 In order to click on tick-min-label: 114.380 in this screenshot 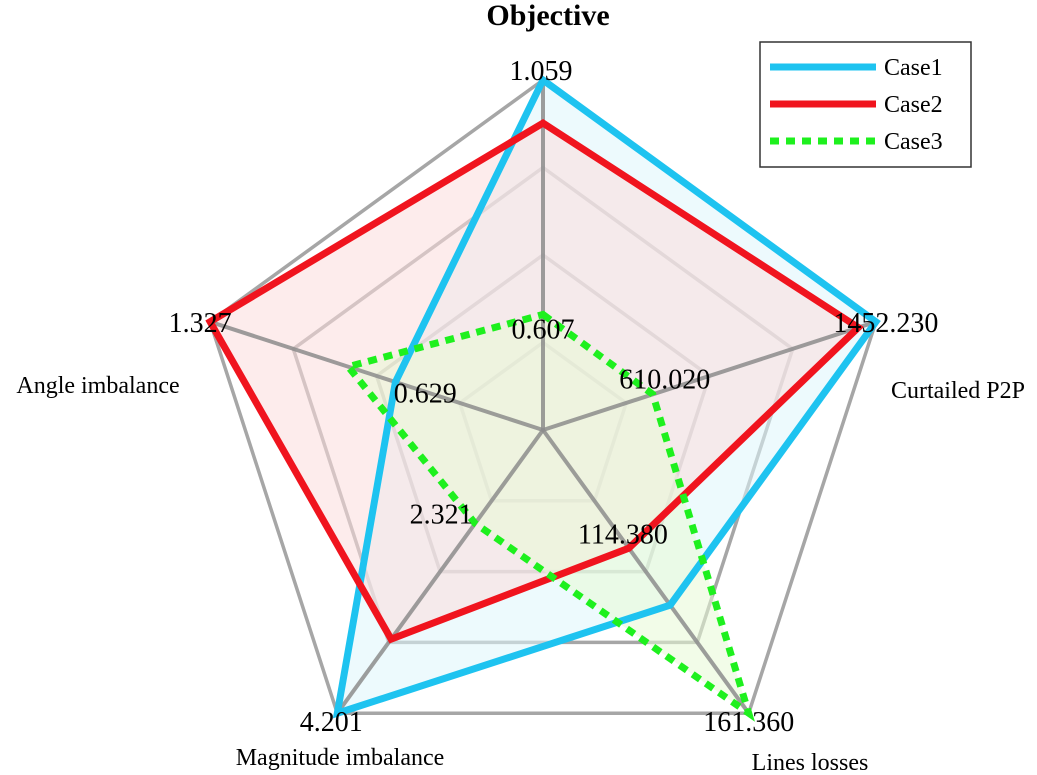, I will do `click(623, 534)`.